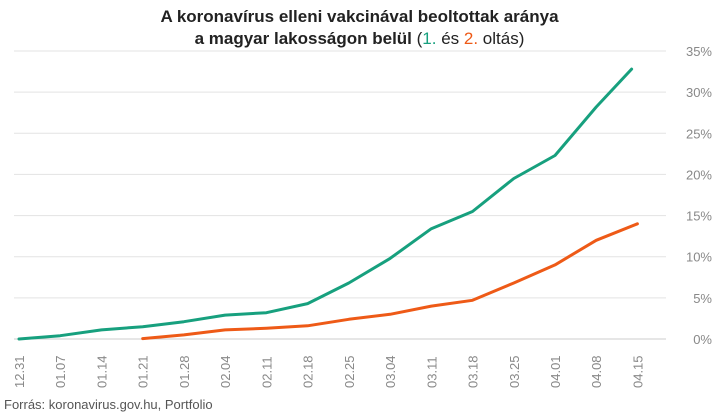 The height and width of the screenshot is (416, 719). I want to click on y-tick-label: 25%, so click(699, 133).